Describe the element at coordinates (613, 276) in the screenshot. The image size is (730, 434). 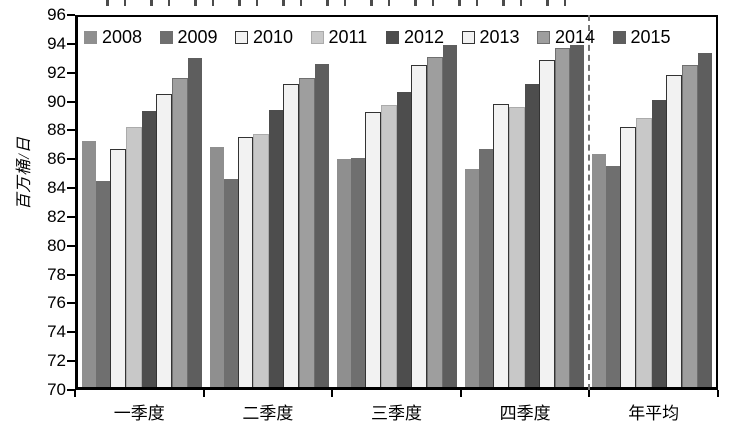
I see `bar-2009-年平均` at that location.